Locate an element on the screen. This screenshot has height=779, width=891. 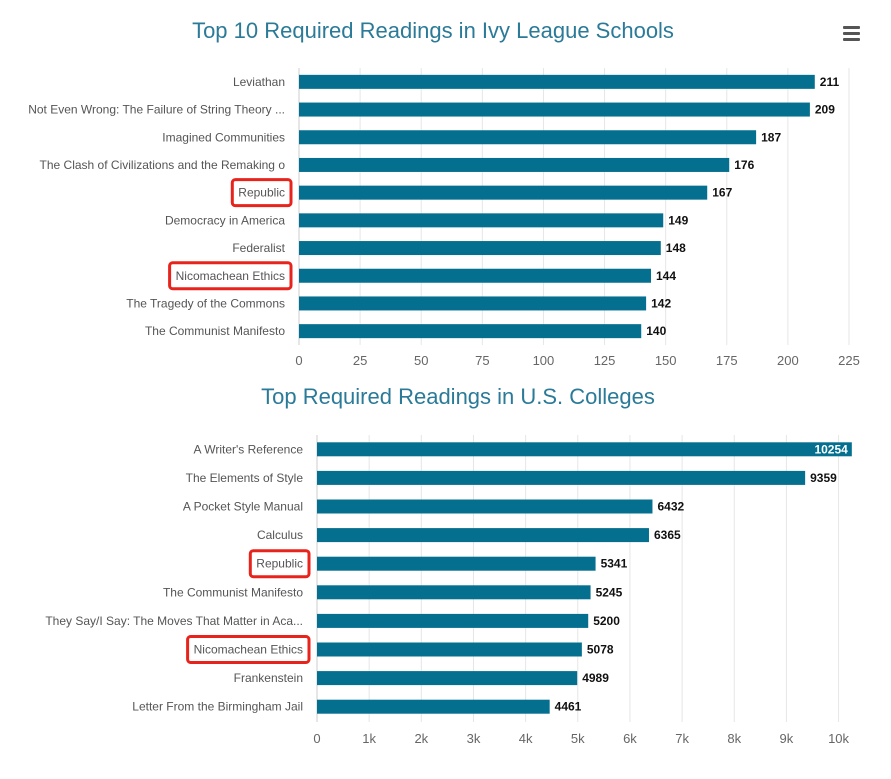
data-label: 176 is located at coordinates (744, 165).